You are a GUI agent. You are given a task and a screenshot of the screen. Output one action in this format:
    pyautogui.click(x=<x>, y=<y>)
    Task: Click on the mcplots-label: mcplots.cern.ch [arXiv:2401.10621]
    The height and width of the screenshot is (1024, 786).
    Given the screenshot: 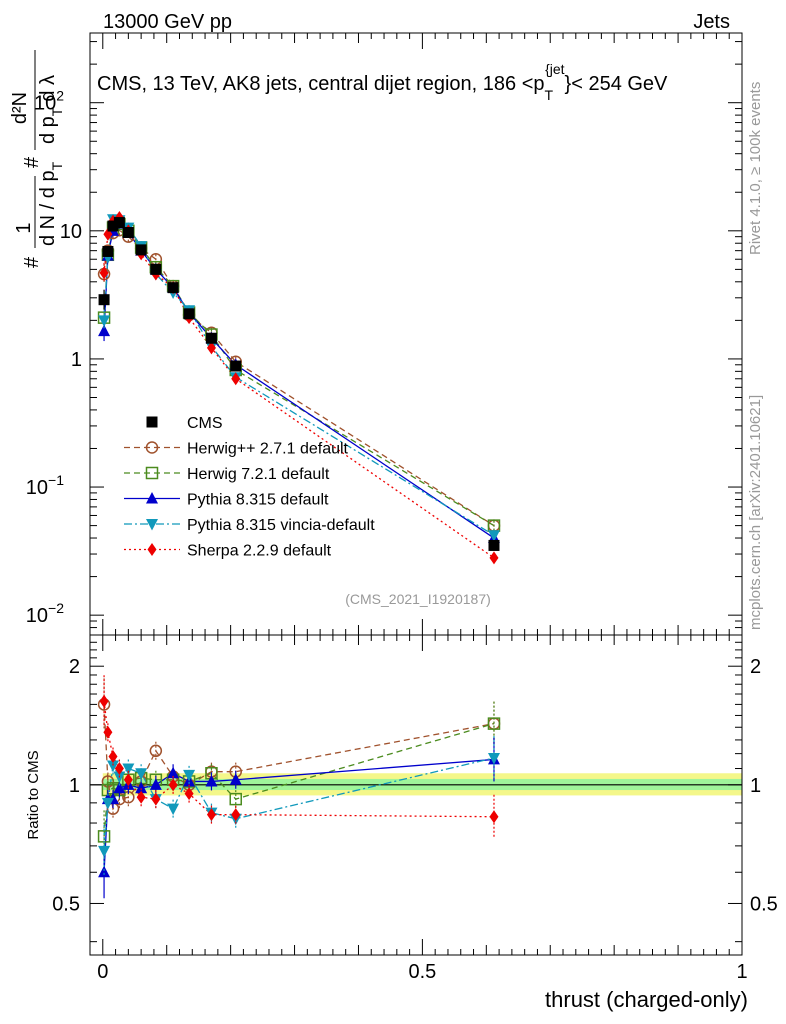 What is the action you would take?
    pyautogui.click(x=755, y=512)
    